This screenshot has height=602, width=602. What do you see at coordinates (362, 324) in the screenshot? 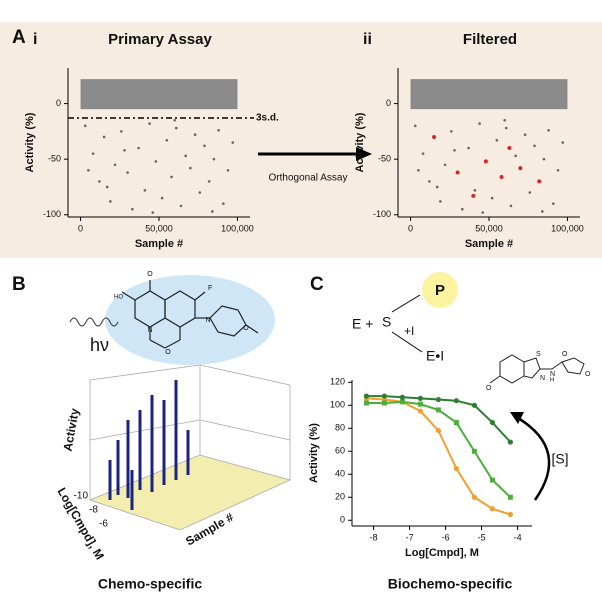
I see `enzyme: E +` at bounding box center [362, 324].